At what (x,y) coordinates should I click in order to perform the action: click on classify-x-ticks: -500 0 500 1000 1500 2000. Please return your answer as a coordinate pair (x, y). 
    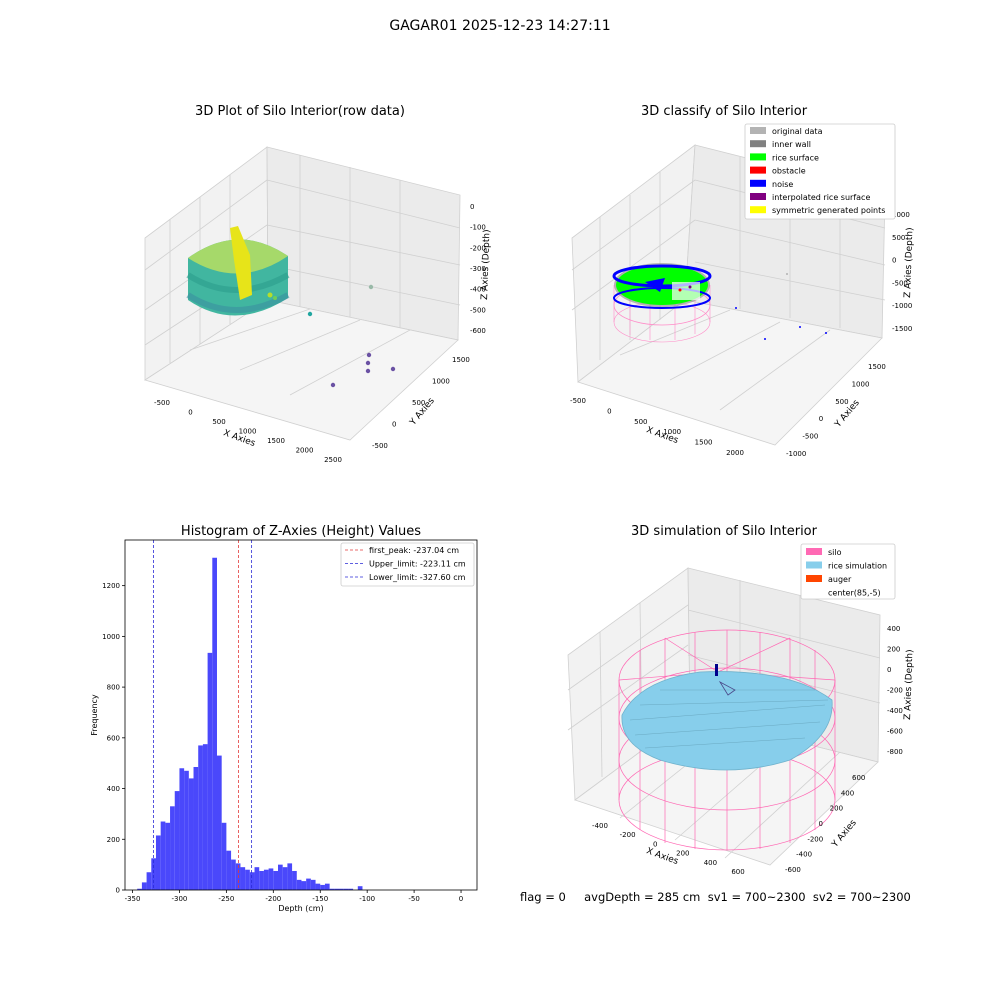
    Looking at the image, I should click on (657, 427).